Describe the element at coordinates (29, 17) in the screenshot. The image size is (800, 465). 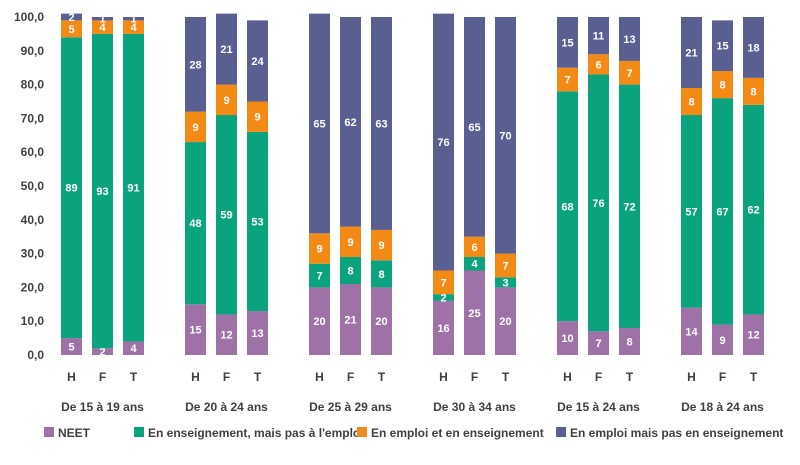
I see `y-tick-label: 100,0` at that location.